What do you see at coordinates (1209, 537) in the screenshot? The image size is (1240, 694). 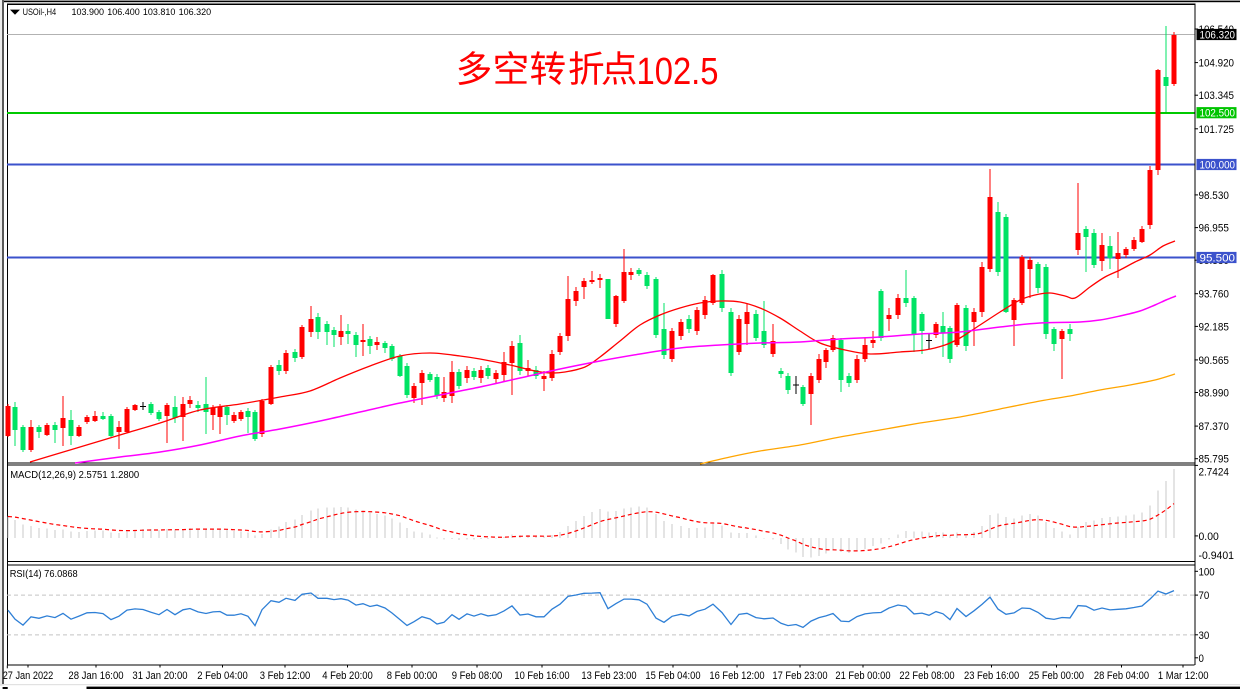 I see `svg-text: 0.00` at bounding box center [1209, 537].